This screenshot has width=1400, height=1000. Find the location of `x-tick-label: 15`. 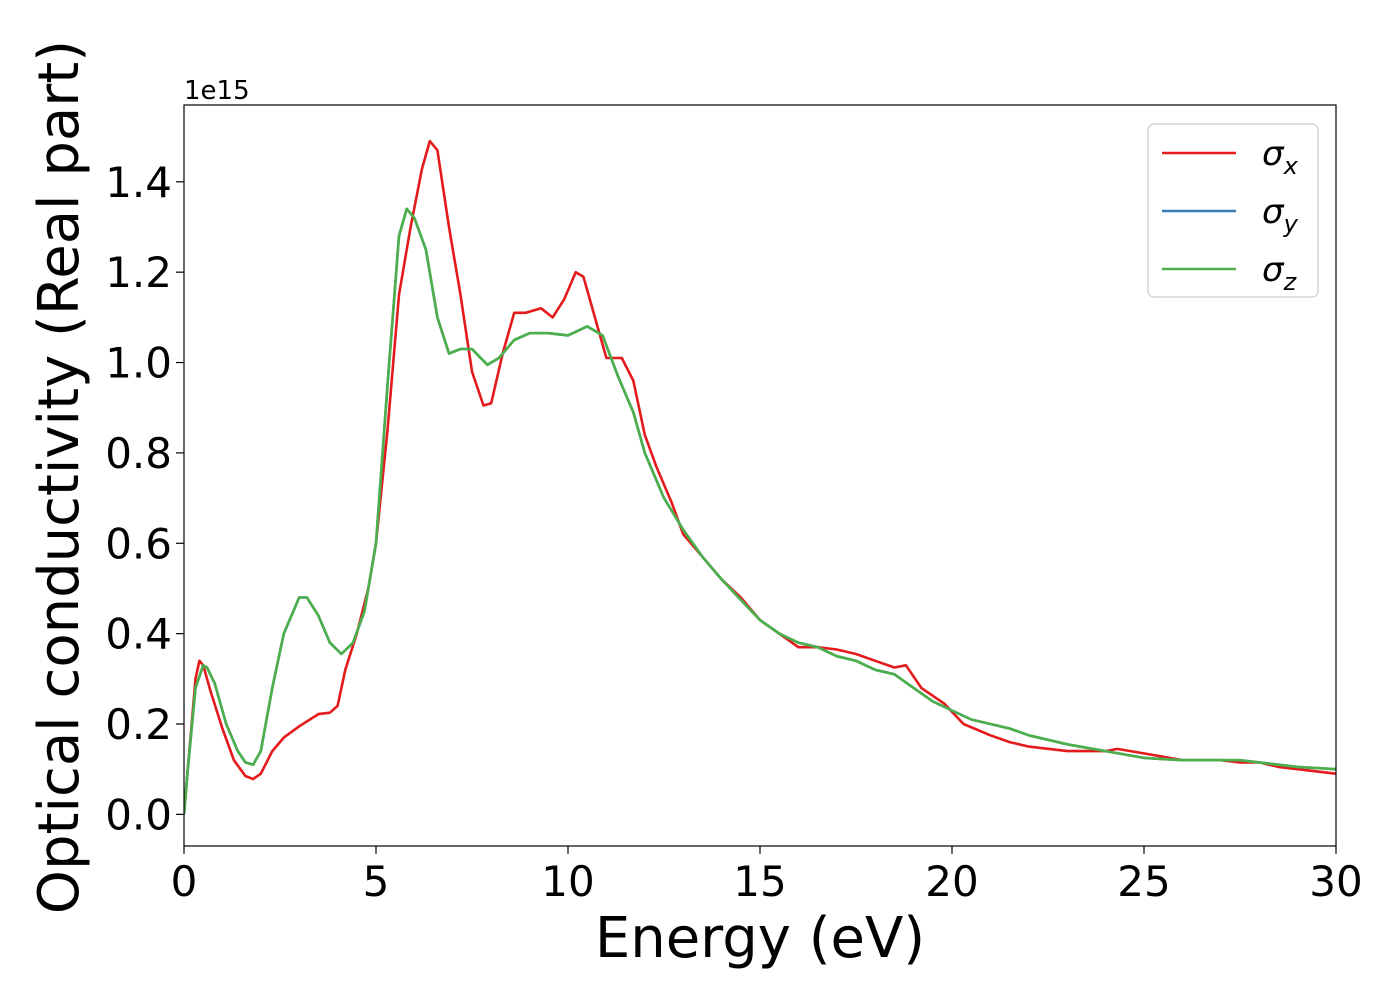

x-tick-label: 15 is located at coordinates (759, 881).